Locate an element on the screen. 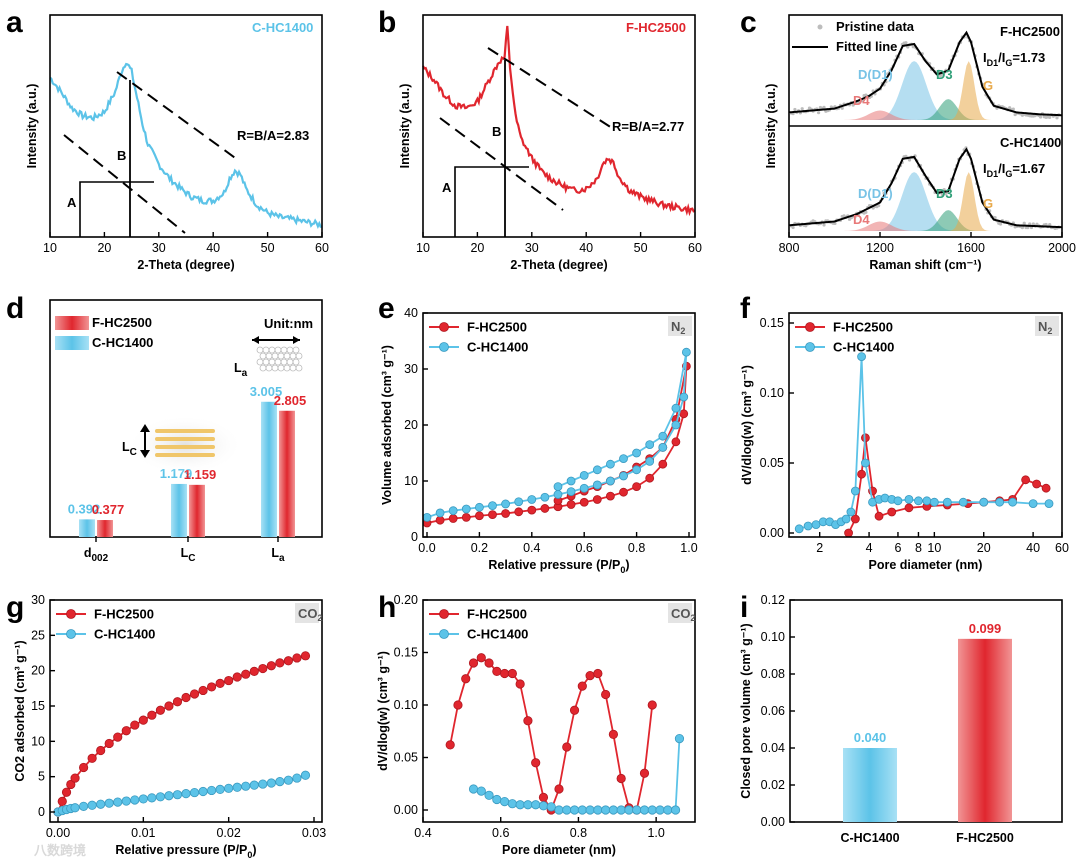 The height and width of the screenshot is (861, 1080). lc-graphene-layer is located at coordinates (185, 439).